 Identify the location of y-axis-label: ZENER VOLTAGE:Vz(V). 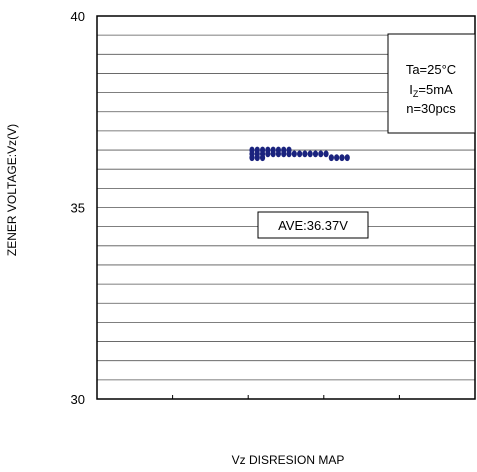
(12, 190).